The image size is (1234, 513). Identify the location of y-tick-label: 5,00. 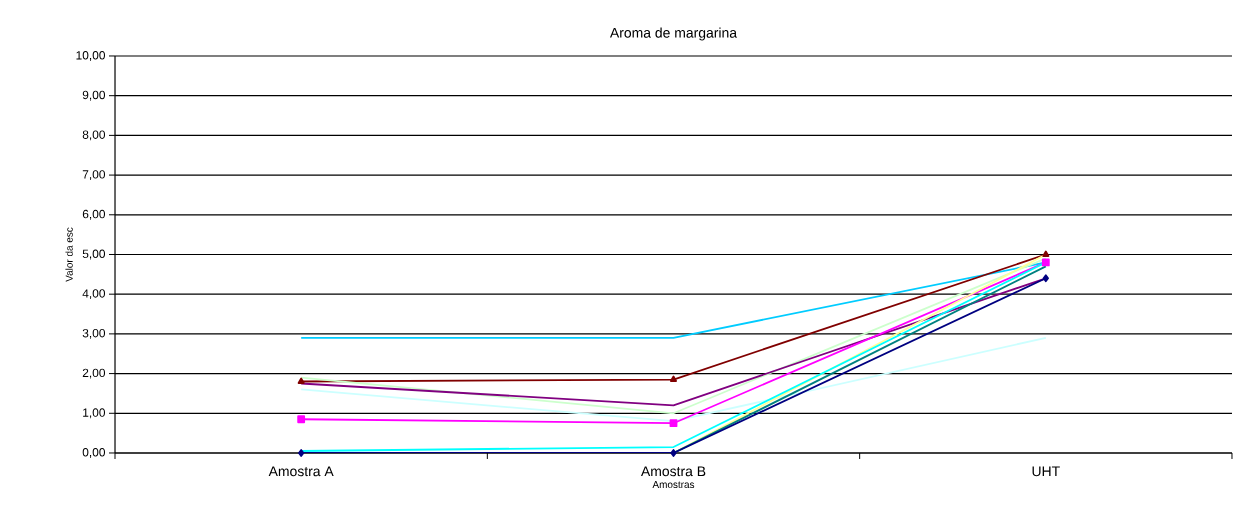
(94, 254).